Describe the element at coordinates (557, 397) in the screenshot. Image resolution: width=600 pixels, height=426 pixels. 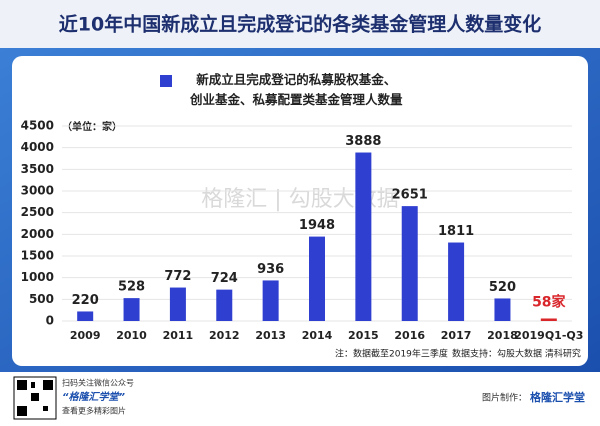
I see `maker: 格隆汇学堂` at that location.